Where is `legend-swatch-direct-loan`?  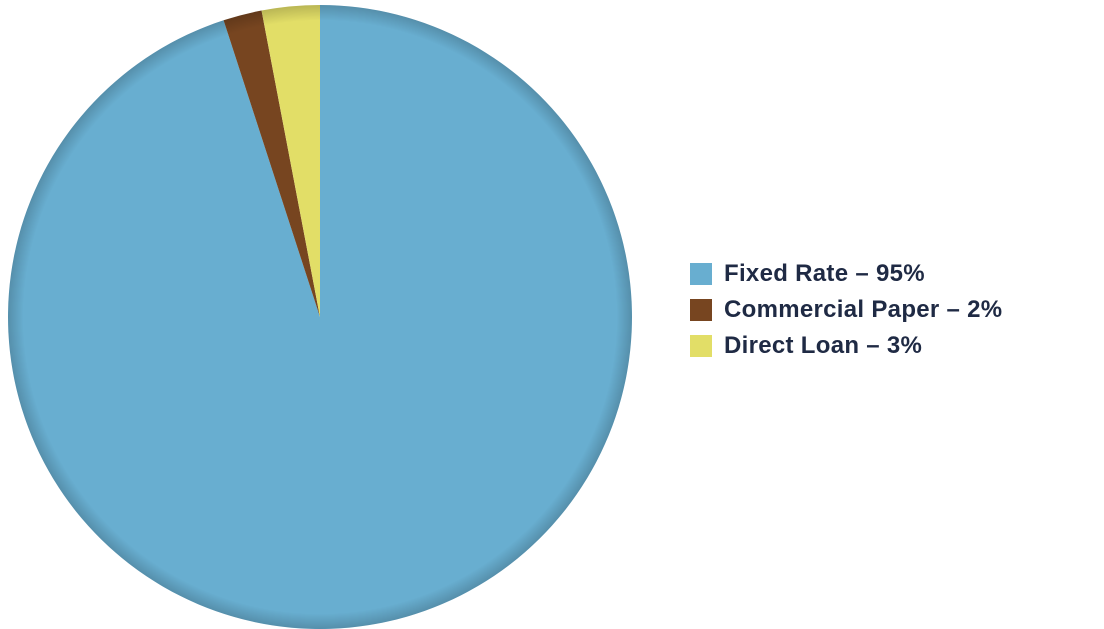 legend-swatch-direct-loan is located at coordinates (701, 346).